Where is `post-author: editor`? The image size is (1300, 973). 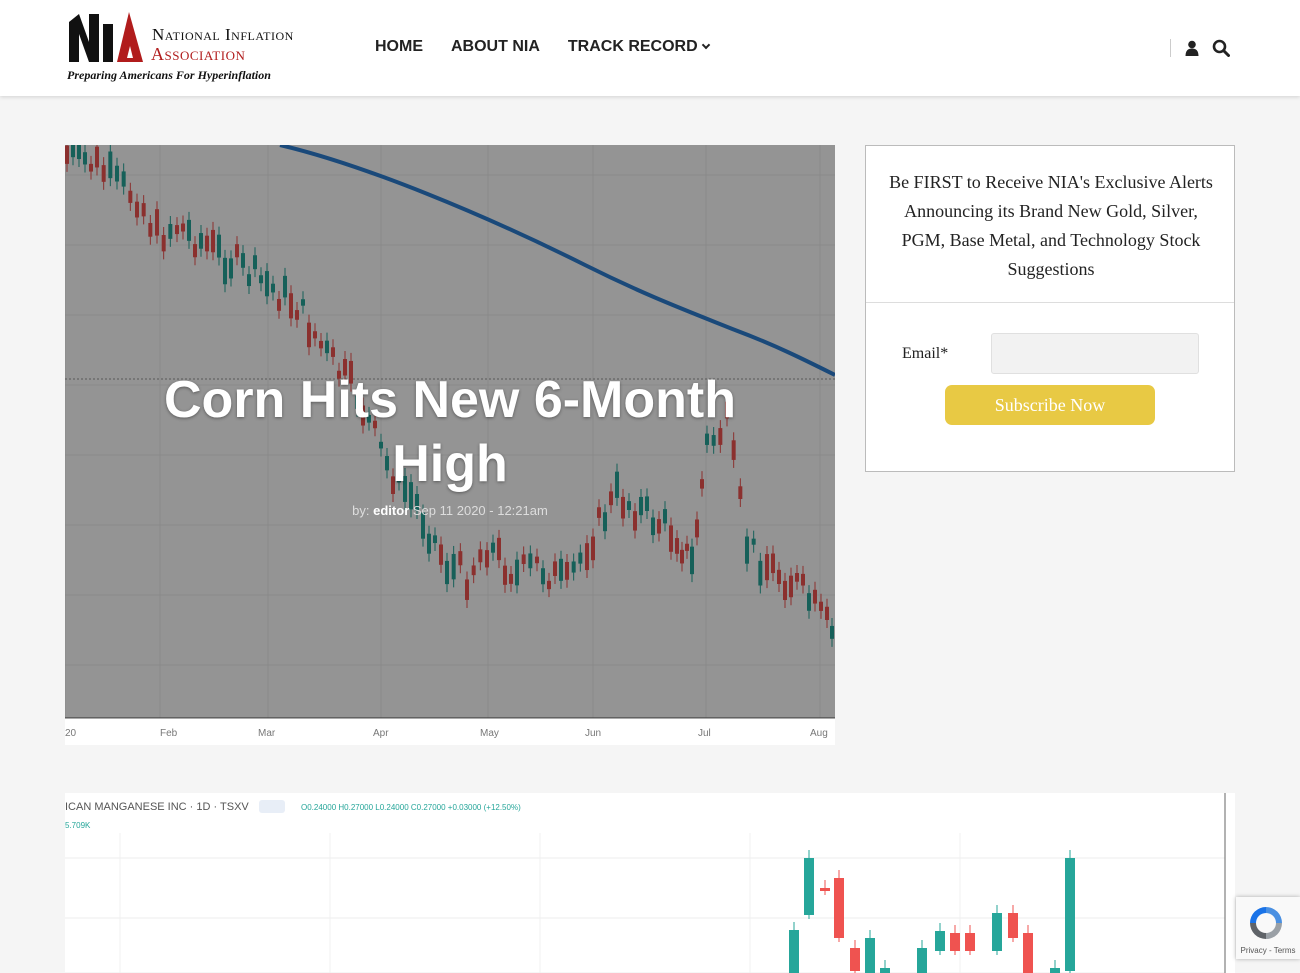 post-author: editor is located at coordinates (391, 510).